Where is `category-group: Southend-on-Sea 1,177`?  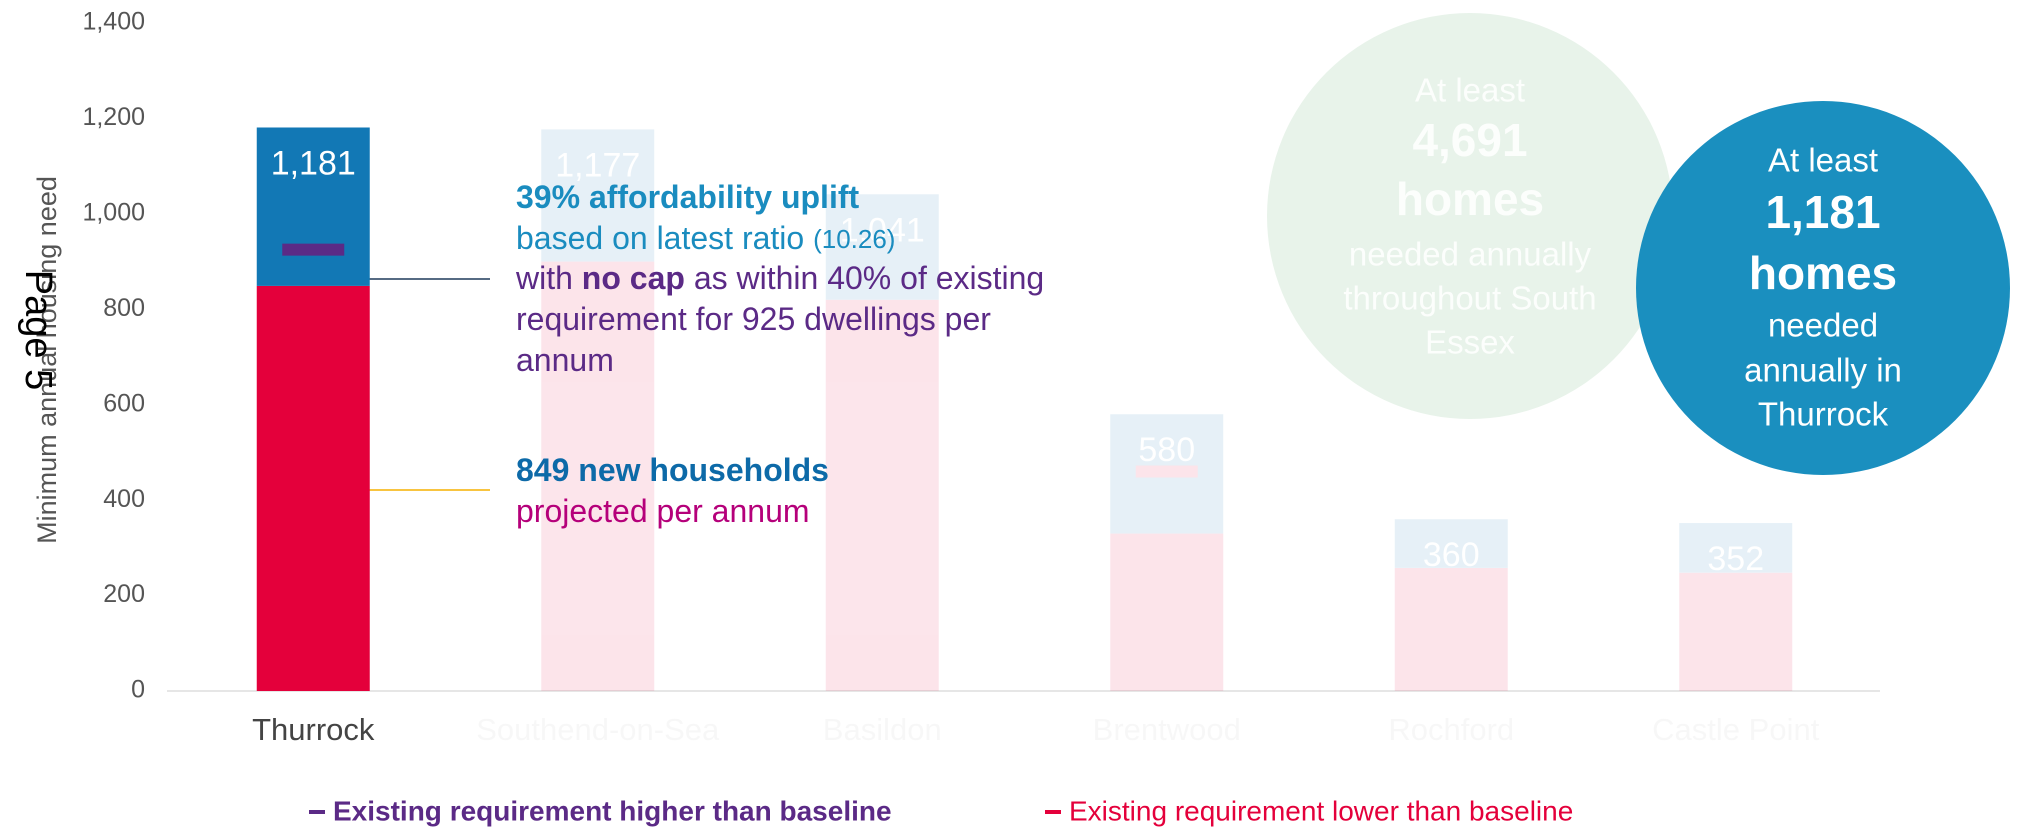
category-group: Southend-on-Sea 1,177 is located at coordinates (598, 438).